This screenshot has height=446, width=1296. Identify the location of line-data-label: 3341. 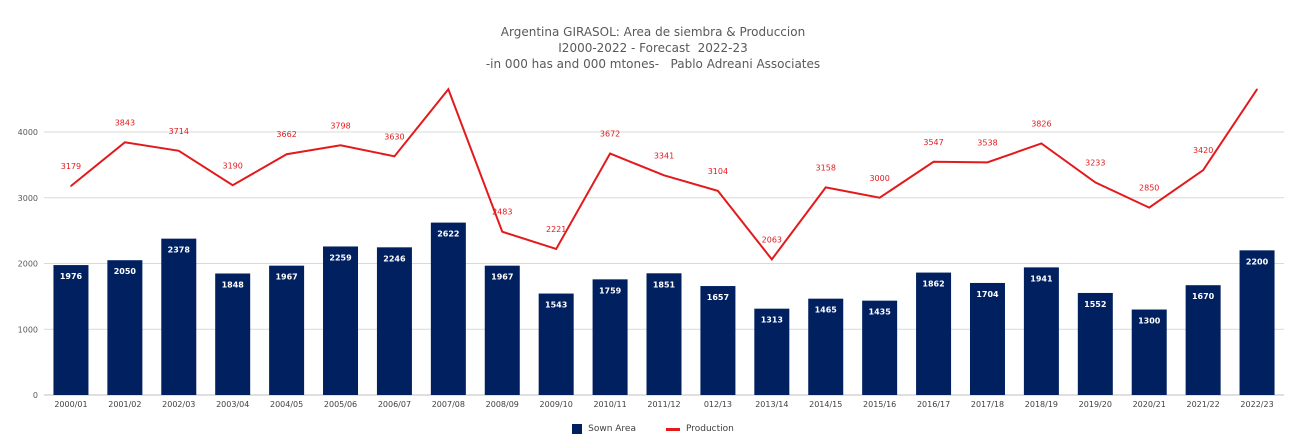
(664, 155).